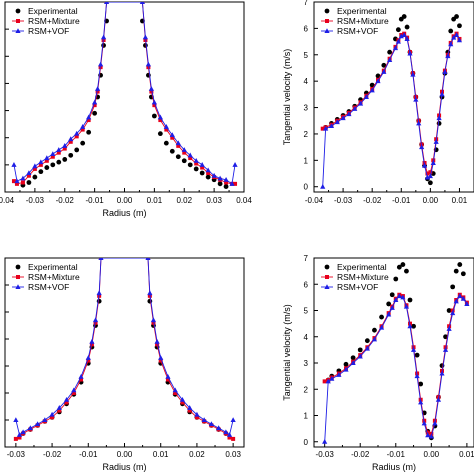 The image size is (474, 474). Describe the element at coordinates (391, 103) in the screenshot. I see `series-line-rsm-mixture` at that location.